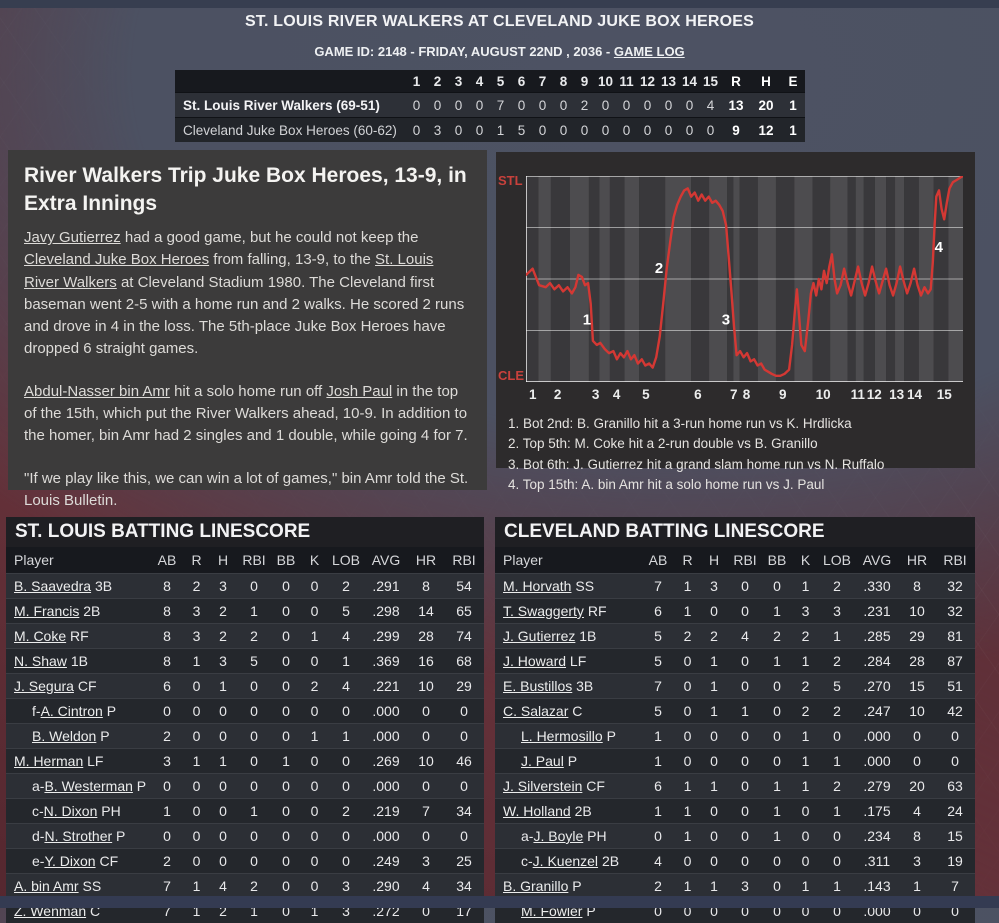 This screenshot has height=923, width=999. Describe the element at coordinates (64, 736) in the screenshot. I see `player-name-link: B. Weldon` at that location.